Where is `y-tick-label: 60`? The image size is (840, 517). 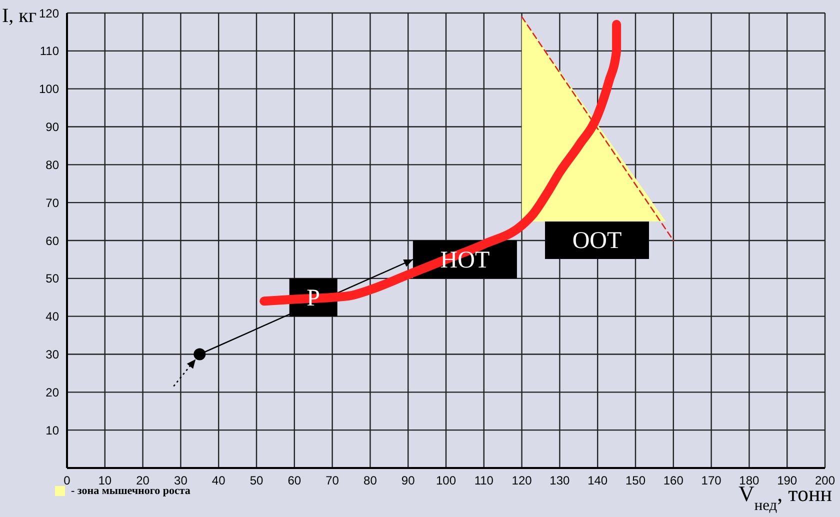
y-tick-label: 60 is located at coordinates (53, 241).